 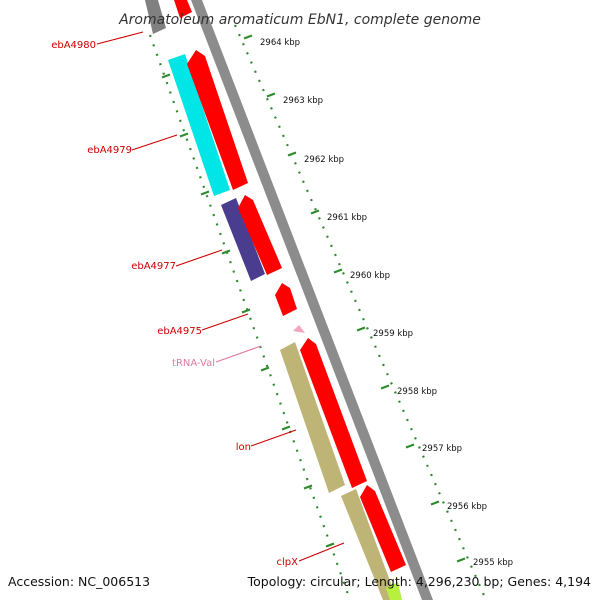 I want to click on accession-text: Accession: NC_006513, so click(x=79, y=581).